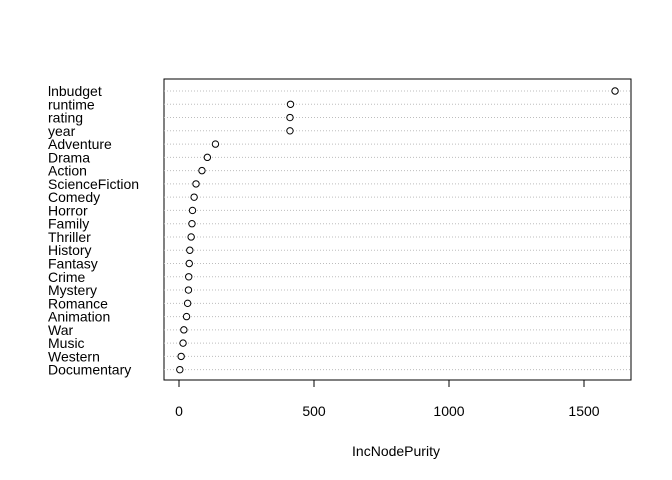  What do you see at coordinates (93, 184) in the screenshot?
I see `category-label: ScienceFiction` at bounding box center [93, 184].